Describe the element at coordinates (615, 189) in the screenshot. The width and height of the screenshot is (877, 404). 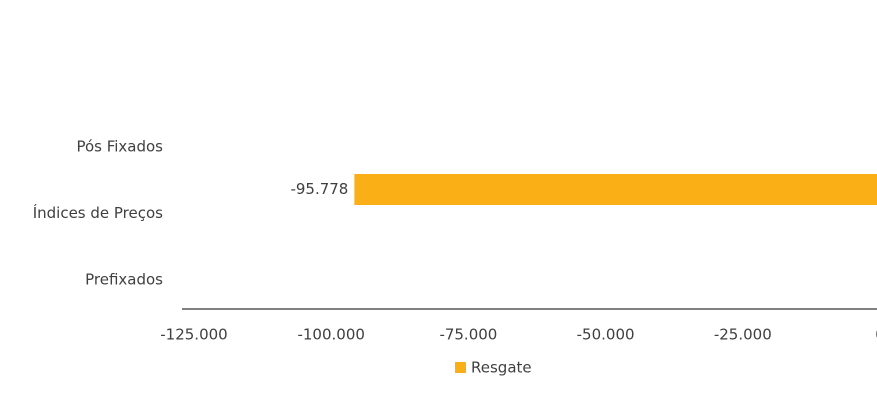
I see `bar` at that location.